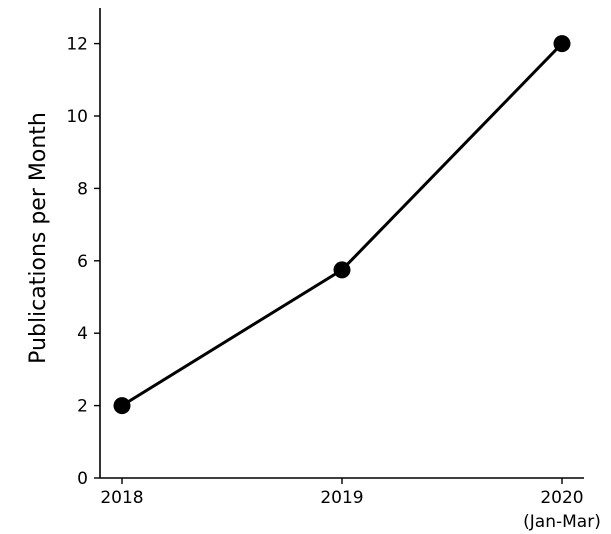 The image size is (611, 534). I want to click on y-ticks: 0 2 4 6 8 10 12, so click(83, 262).